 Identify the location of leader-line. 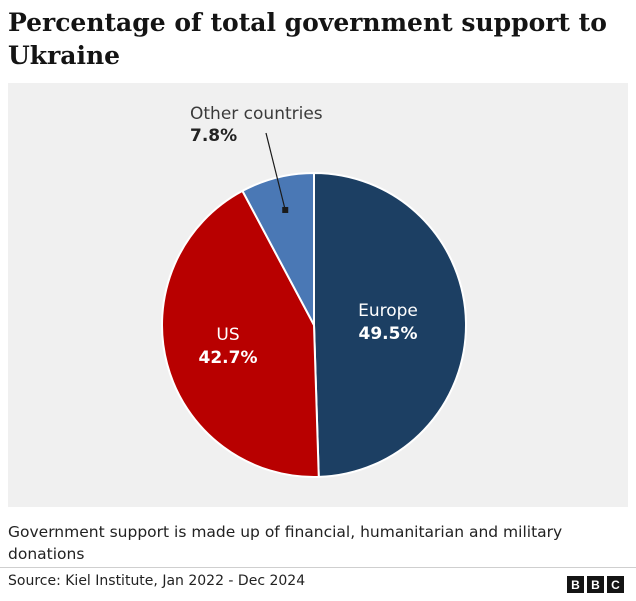
(275, 171).